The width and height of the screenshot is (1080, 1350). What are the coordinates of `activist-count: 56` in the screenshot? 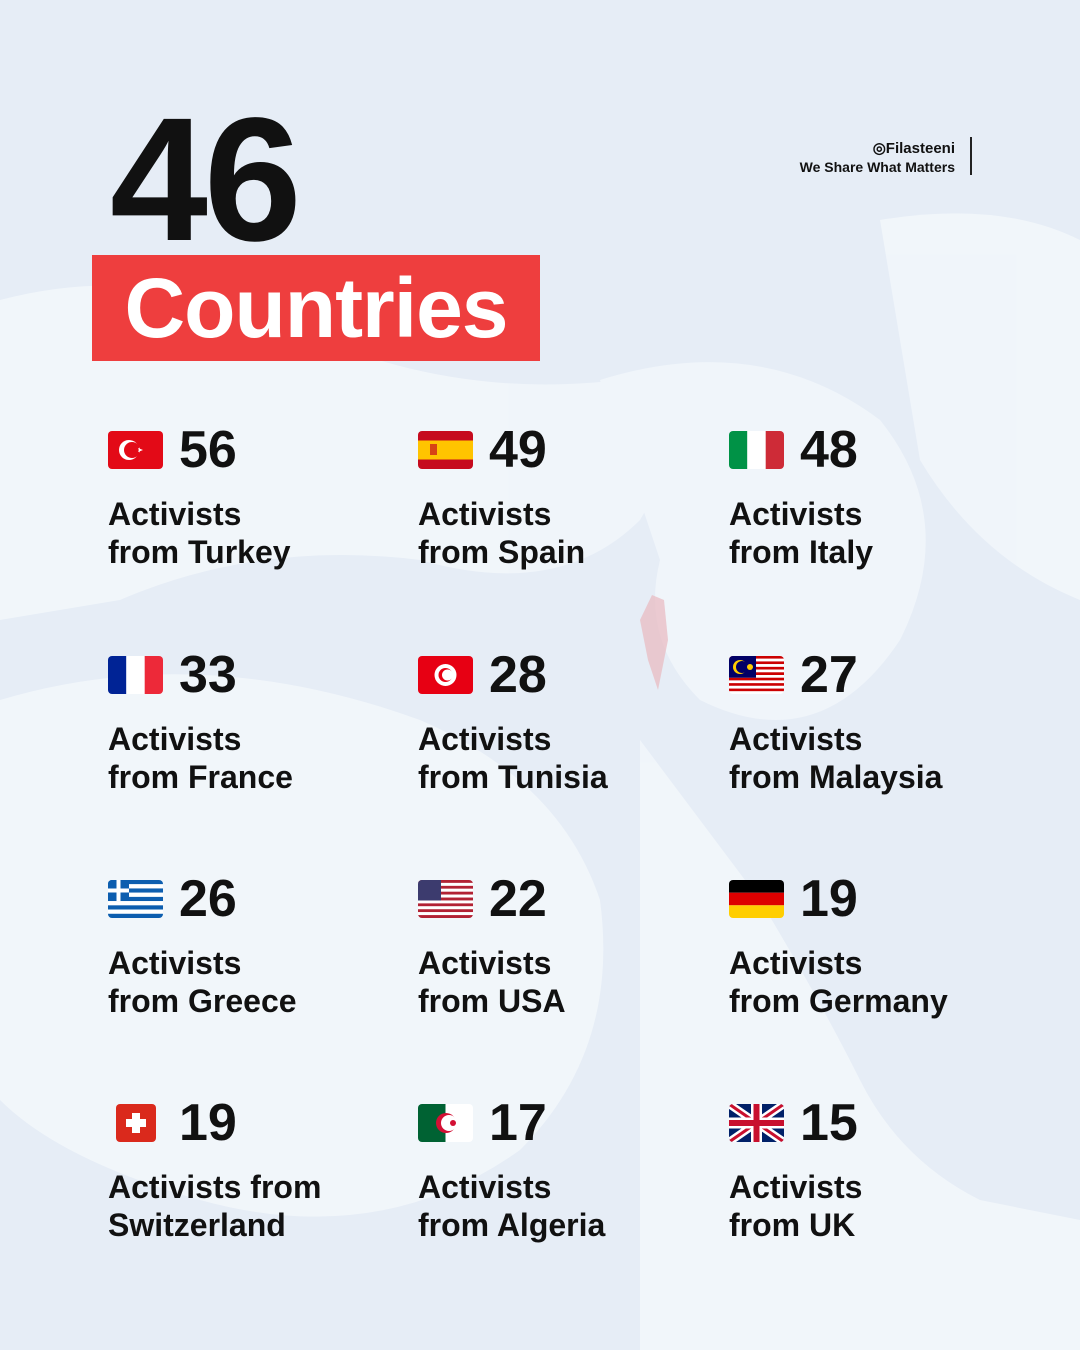 It's located at (208, 450).